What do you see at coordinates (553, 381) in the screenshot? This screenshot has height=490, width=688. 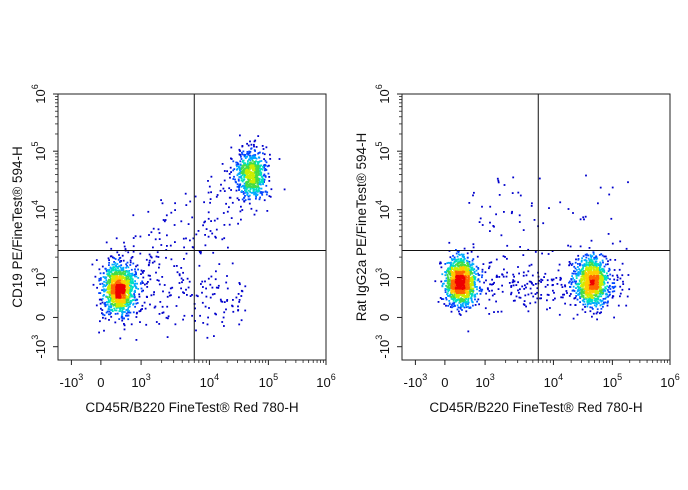 I see `x-tick-label: 10⁴` at bounding box center [553, 381].